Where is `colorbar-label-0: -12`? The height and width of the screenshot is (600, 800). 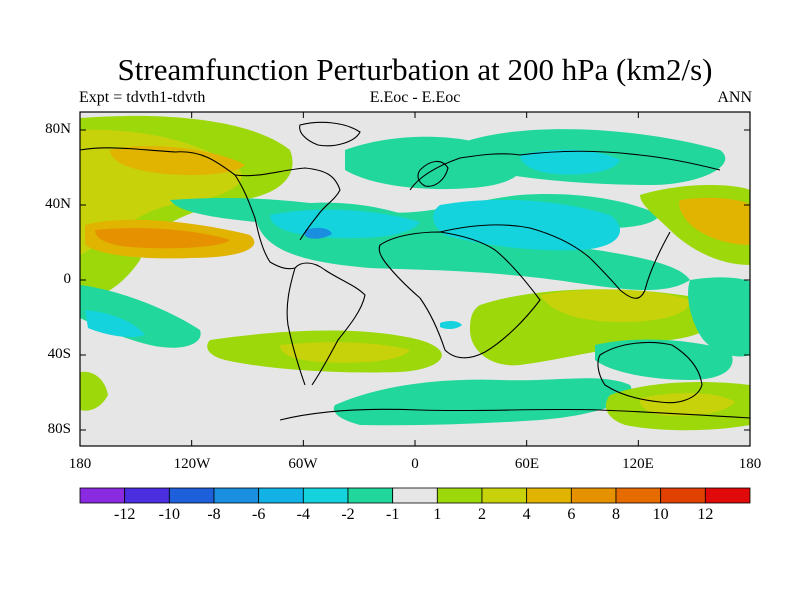
colorbar-label-0: -12 is located at coordinates (124, 514).